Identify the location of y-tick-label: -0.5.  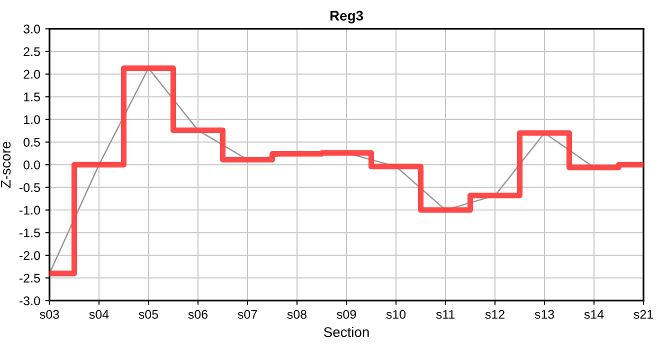
(29, 187).